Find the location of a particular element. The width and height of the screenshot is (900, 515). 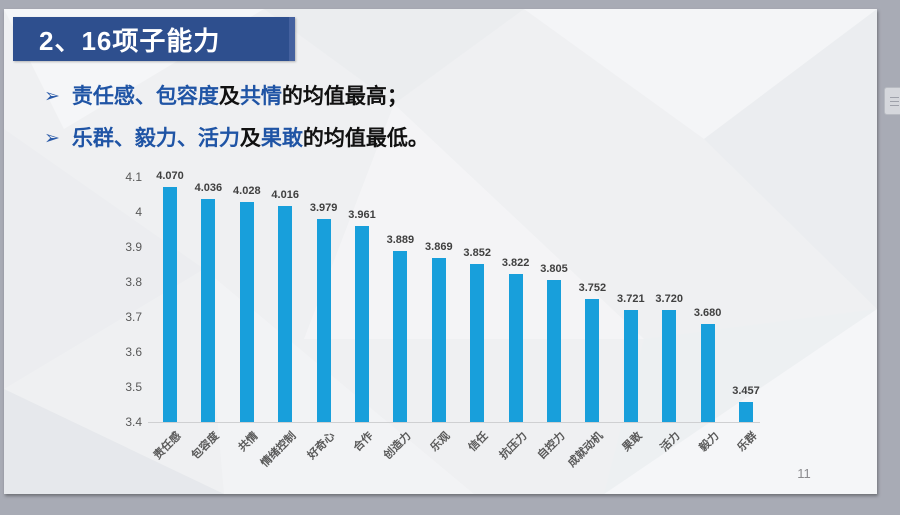

bar-活力 is located at coordinates (669, 366).